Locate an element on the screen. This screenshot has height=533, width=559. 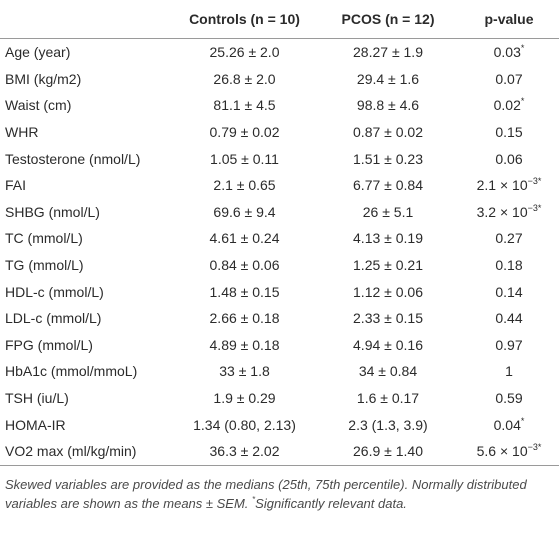
column-header is located at coordinates (86, 19).